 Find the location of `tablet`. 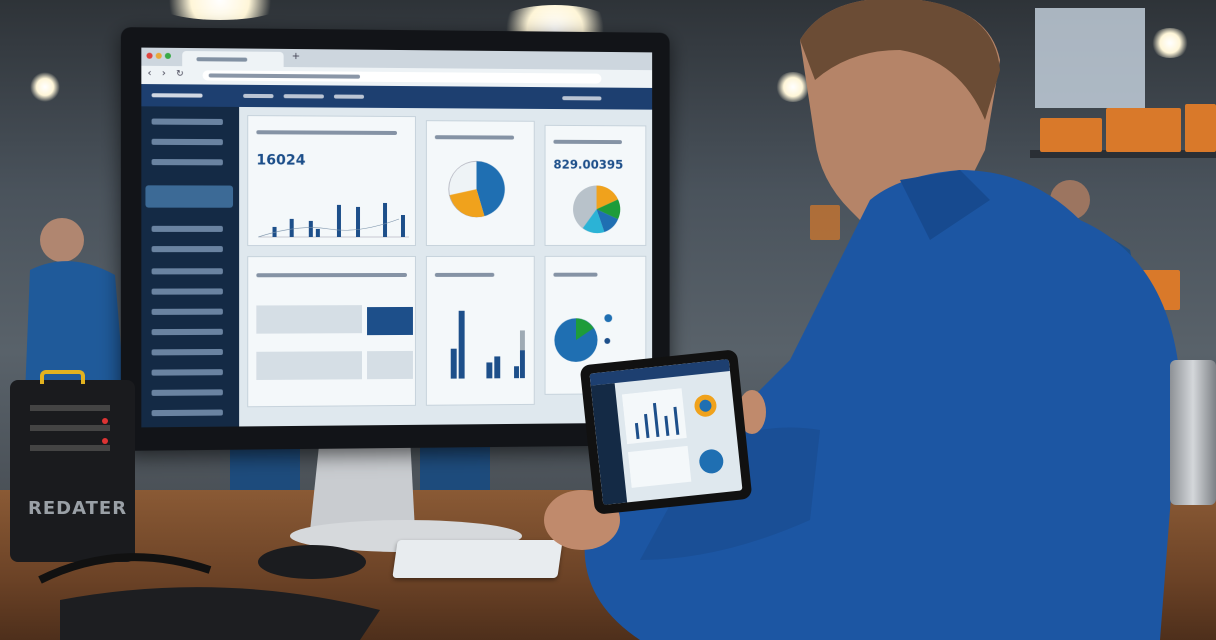

tablet is located at coordinates (666, 432).